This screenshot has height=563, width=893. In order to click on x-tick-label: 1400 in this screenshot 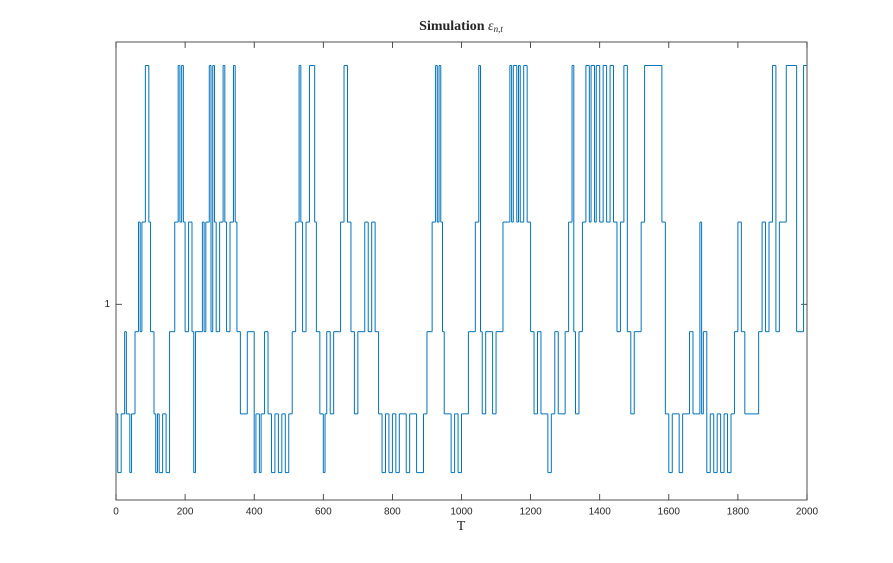, I will do `click(600, 512)`.